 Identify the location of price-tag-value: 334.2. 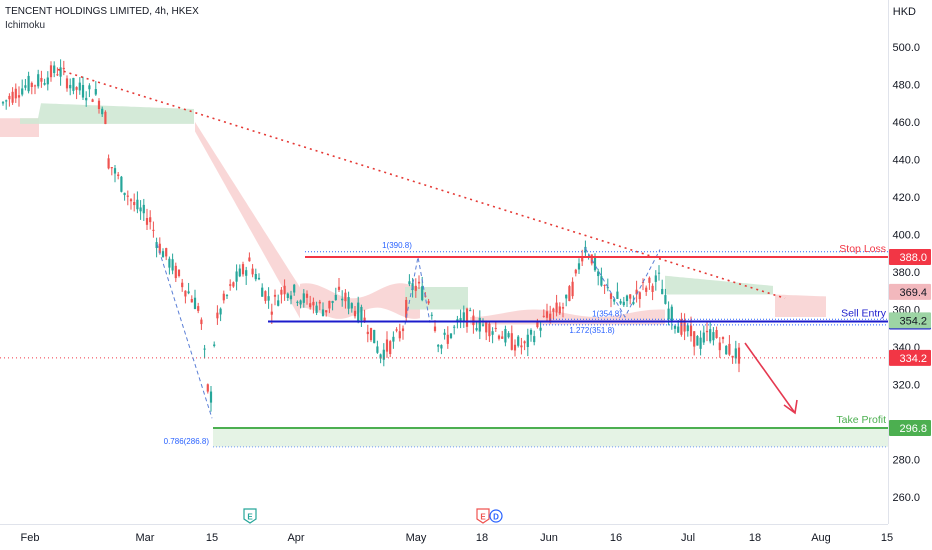
(913, 359).